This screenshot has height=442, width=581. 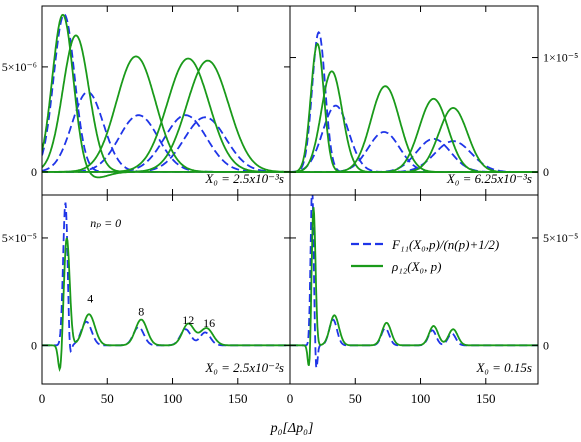 I want to click on peak-label: nₚ = 0, so click(x=105, y=223).